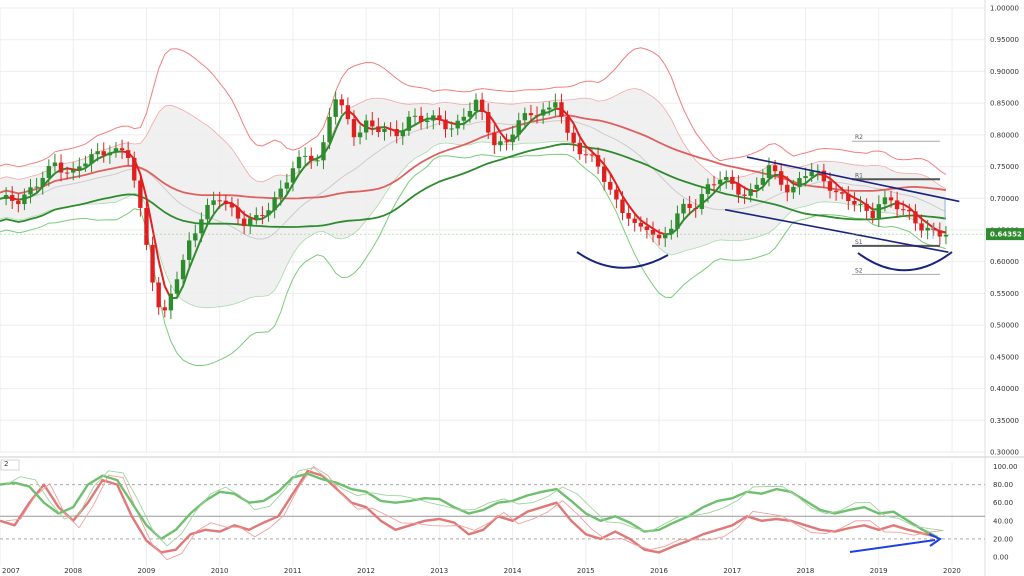  I want to click on price-tick-label: 0.90000, so click(1004, 72).